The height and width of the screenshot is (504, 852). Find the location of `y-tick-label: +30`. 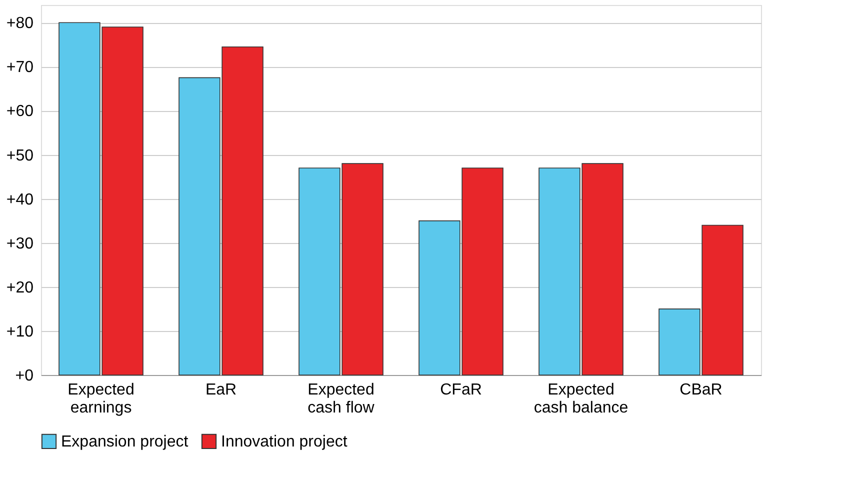

y-tick-label: +30 is located at coordinates (20, 243).